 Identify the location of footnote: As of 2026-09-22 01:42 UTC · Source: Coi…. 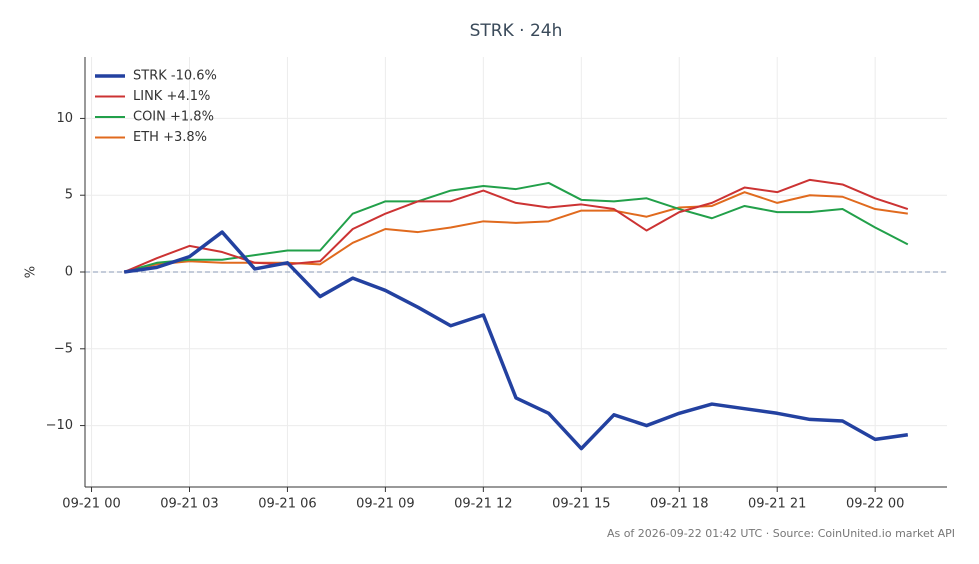
(781, 533).